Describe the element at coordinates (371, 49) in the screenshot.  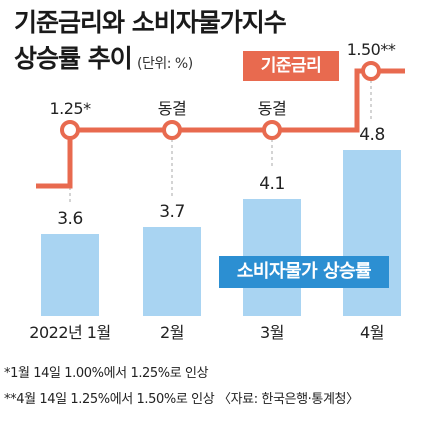
I see `rate-point-label-4: 1.50**` at that location.